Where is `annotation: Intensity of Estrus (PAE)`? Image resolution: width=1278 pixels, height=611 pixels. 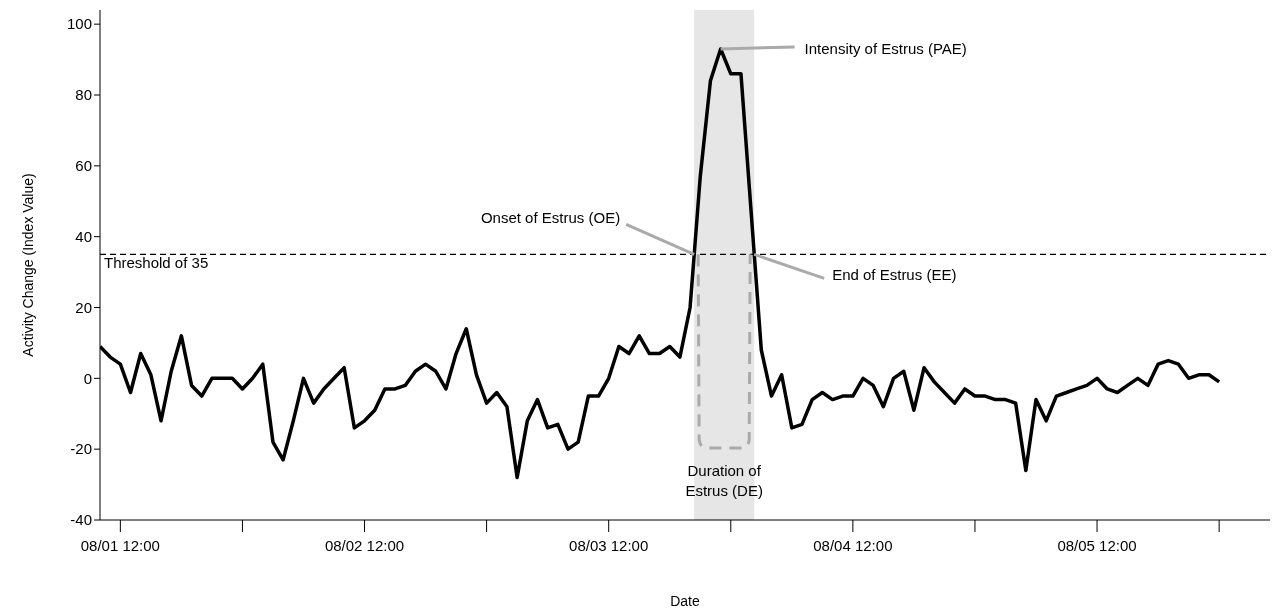 annotation: Intensity of Estrus (PAE) is located at coordinates (885, 48).